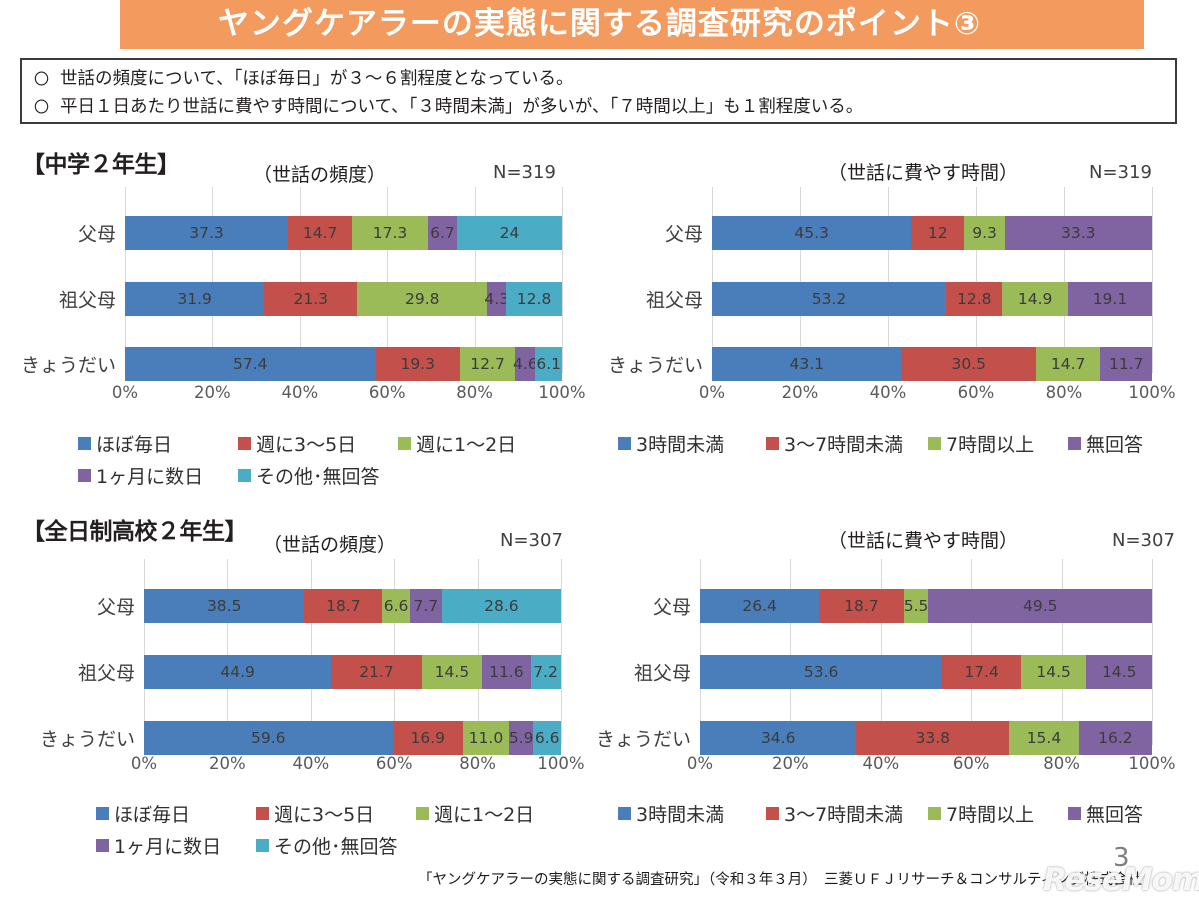 This screenshot has height=898, width=1199. What do you see at coordinates (343, 299) in the screenshot?
I see `bar-row: 31.9 21.3 29.8 4.3 12.8` at bounding box center [343, 299].